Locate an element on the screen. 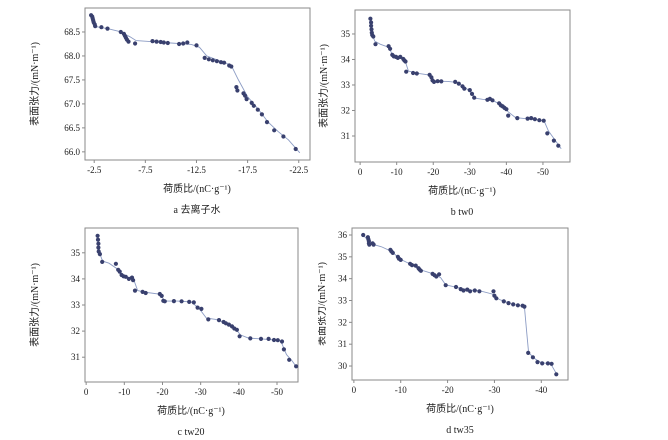 This screenshot has height=440, width=668. x-tick-label: -7.5 is located at coordinates (145, 170).